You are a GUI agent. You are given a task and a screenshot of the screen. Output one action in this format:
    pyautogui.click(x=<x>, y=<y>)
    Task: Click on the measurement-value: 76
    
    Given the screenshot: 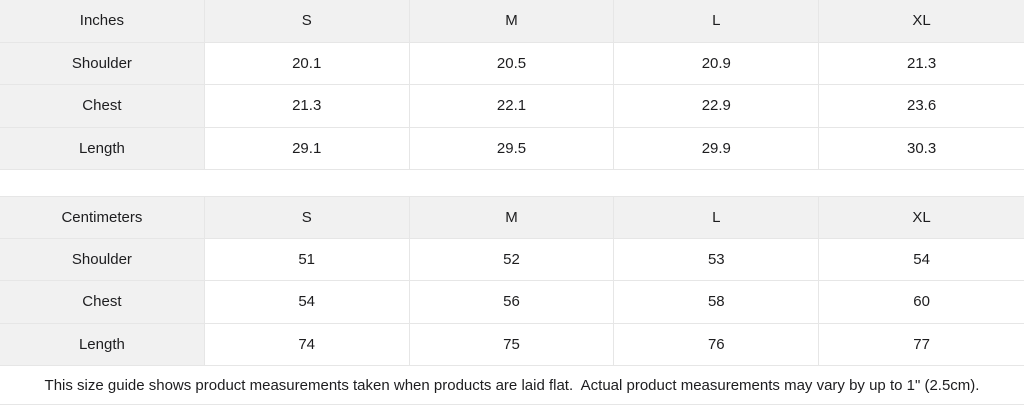 What is the action you would take?
    pyautogui.click(x=717, y=344)
    